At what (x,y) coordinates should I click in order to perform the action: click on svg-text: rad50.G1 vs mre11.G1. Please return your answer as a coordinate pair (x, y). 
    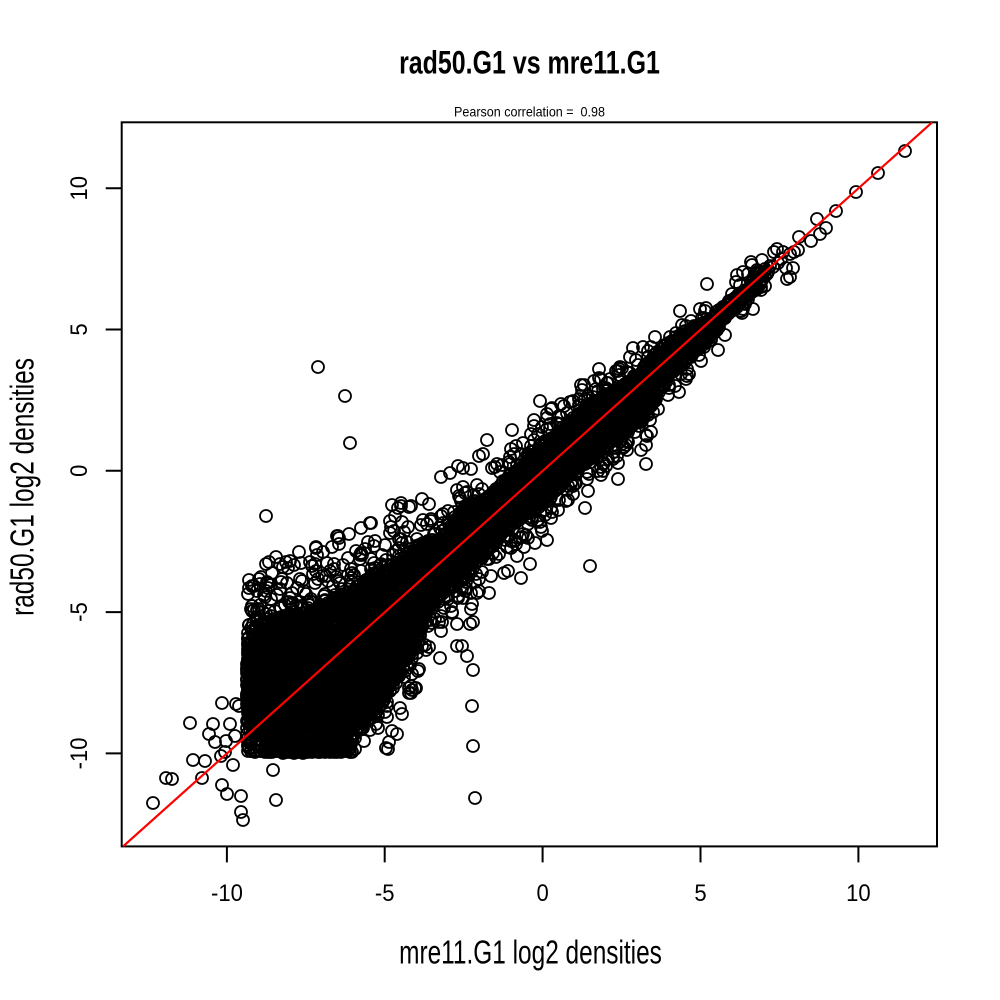
    Looking at the image, I should click on (529, 64).